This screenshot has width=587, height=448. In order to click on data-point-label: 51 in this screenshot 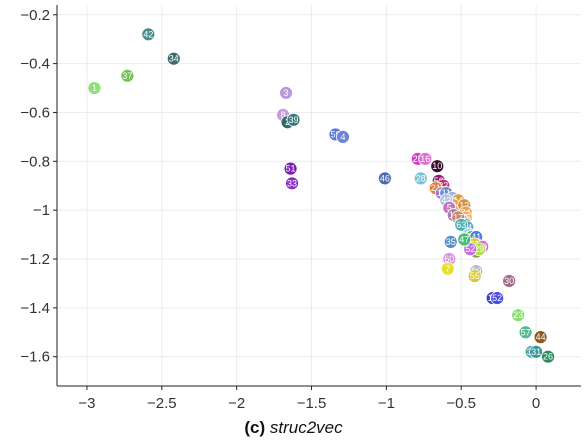, I will do `click(291, 169)`.